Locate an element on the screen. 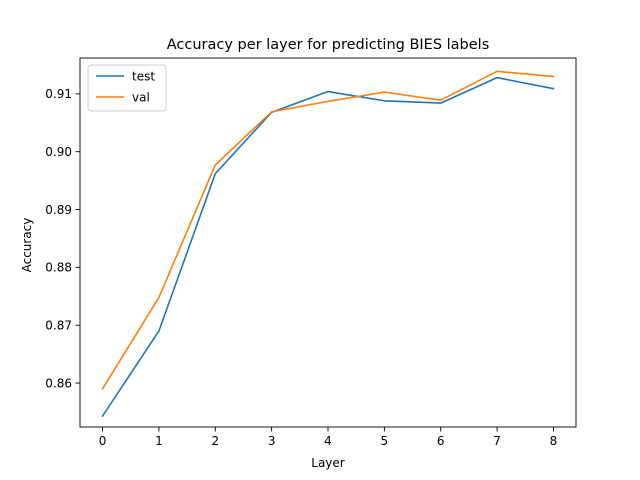 The image size is (640, 480). y-tick-label-3: 0.89 is located at coordinates (58, 210).